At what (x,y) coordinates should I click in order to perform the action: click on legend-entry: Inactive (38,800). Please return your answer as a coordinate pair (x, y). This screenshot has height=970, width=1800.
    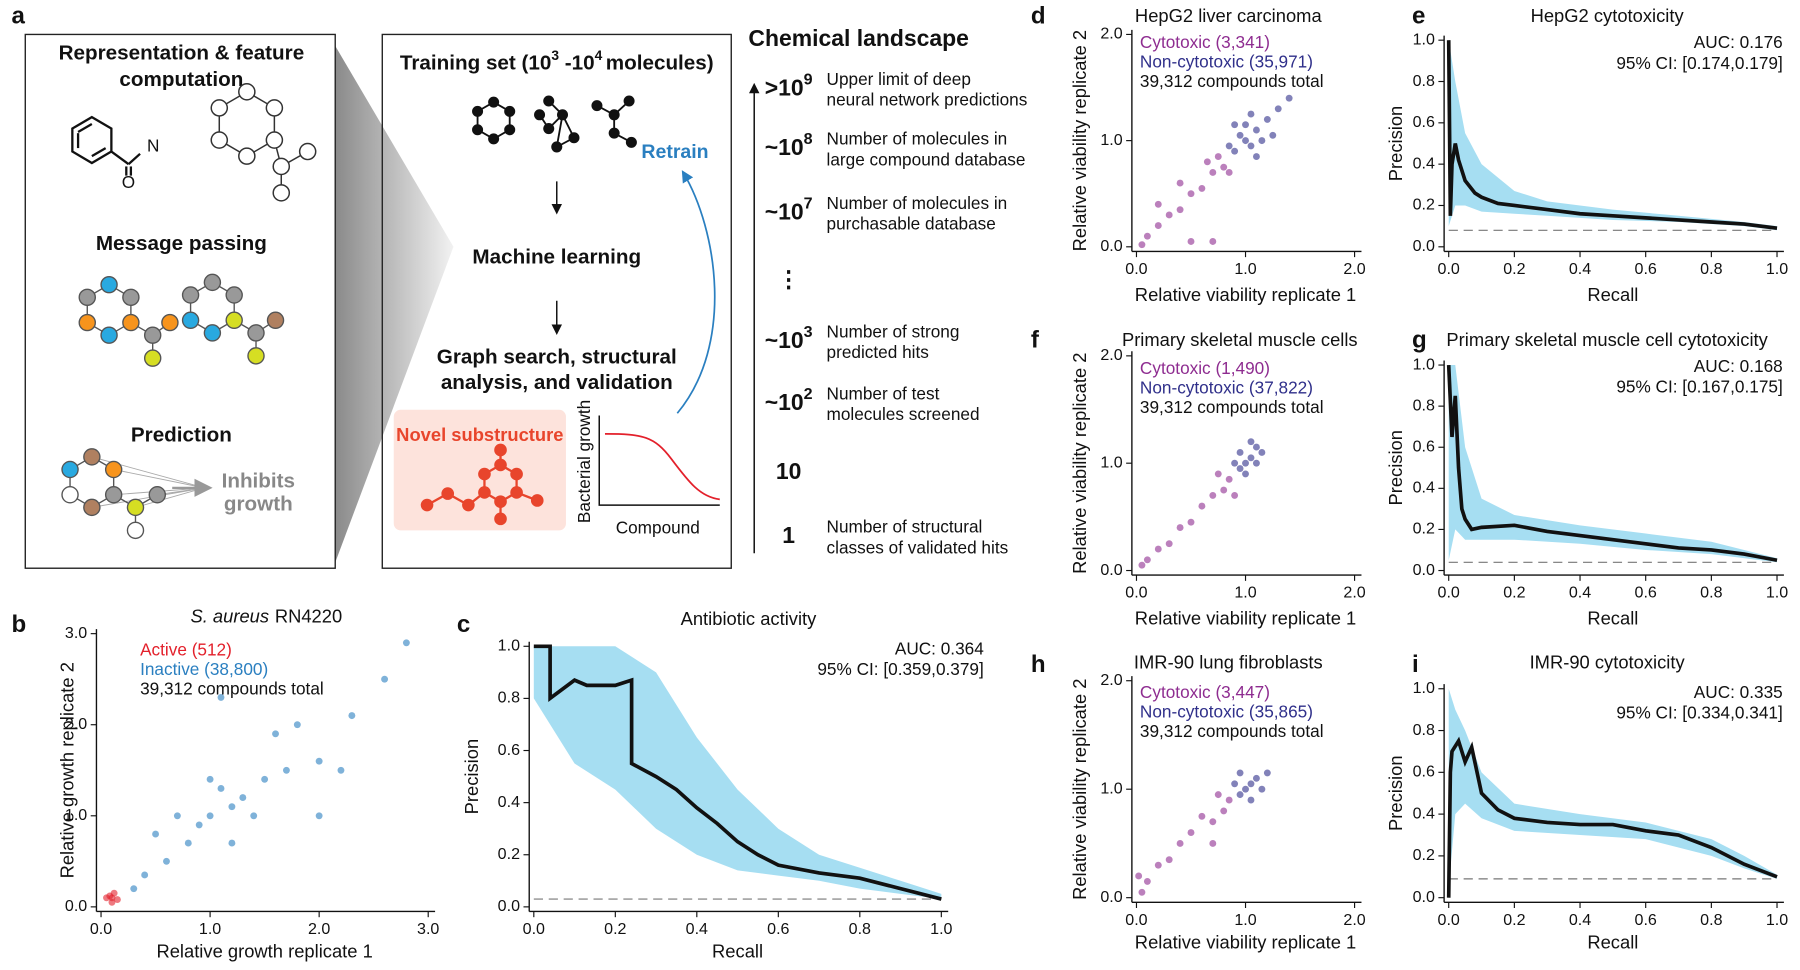
    Looking at the image, I should click on (204, 669).